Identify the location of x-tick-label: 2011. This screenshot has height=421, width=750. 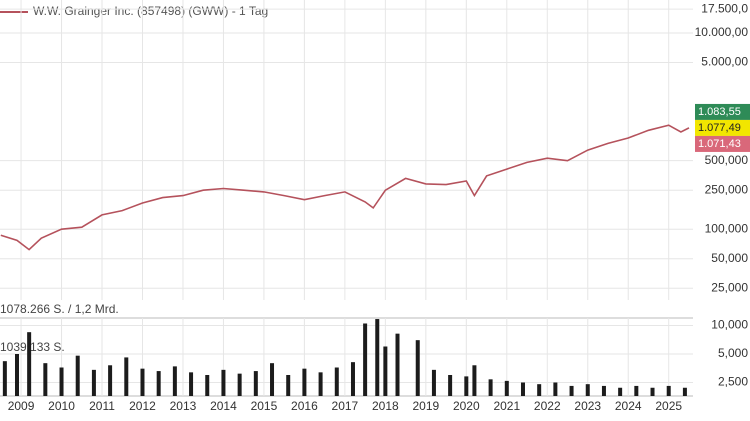
(102, 406).